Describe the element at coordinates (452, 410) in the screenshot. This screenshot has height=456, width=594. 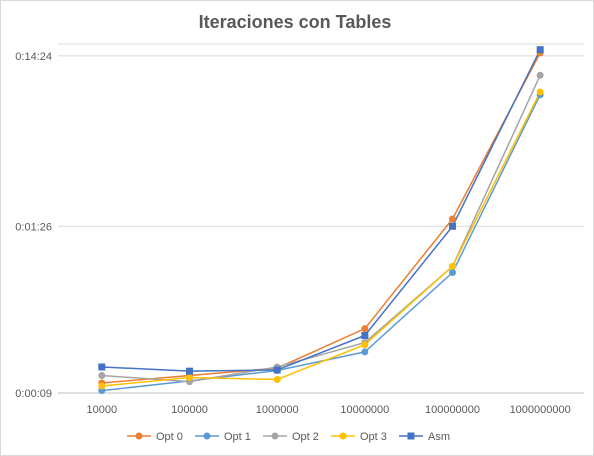
I see `x-tick-label: 100000000` at that location.